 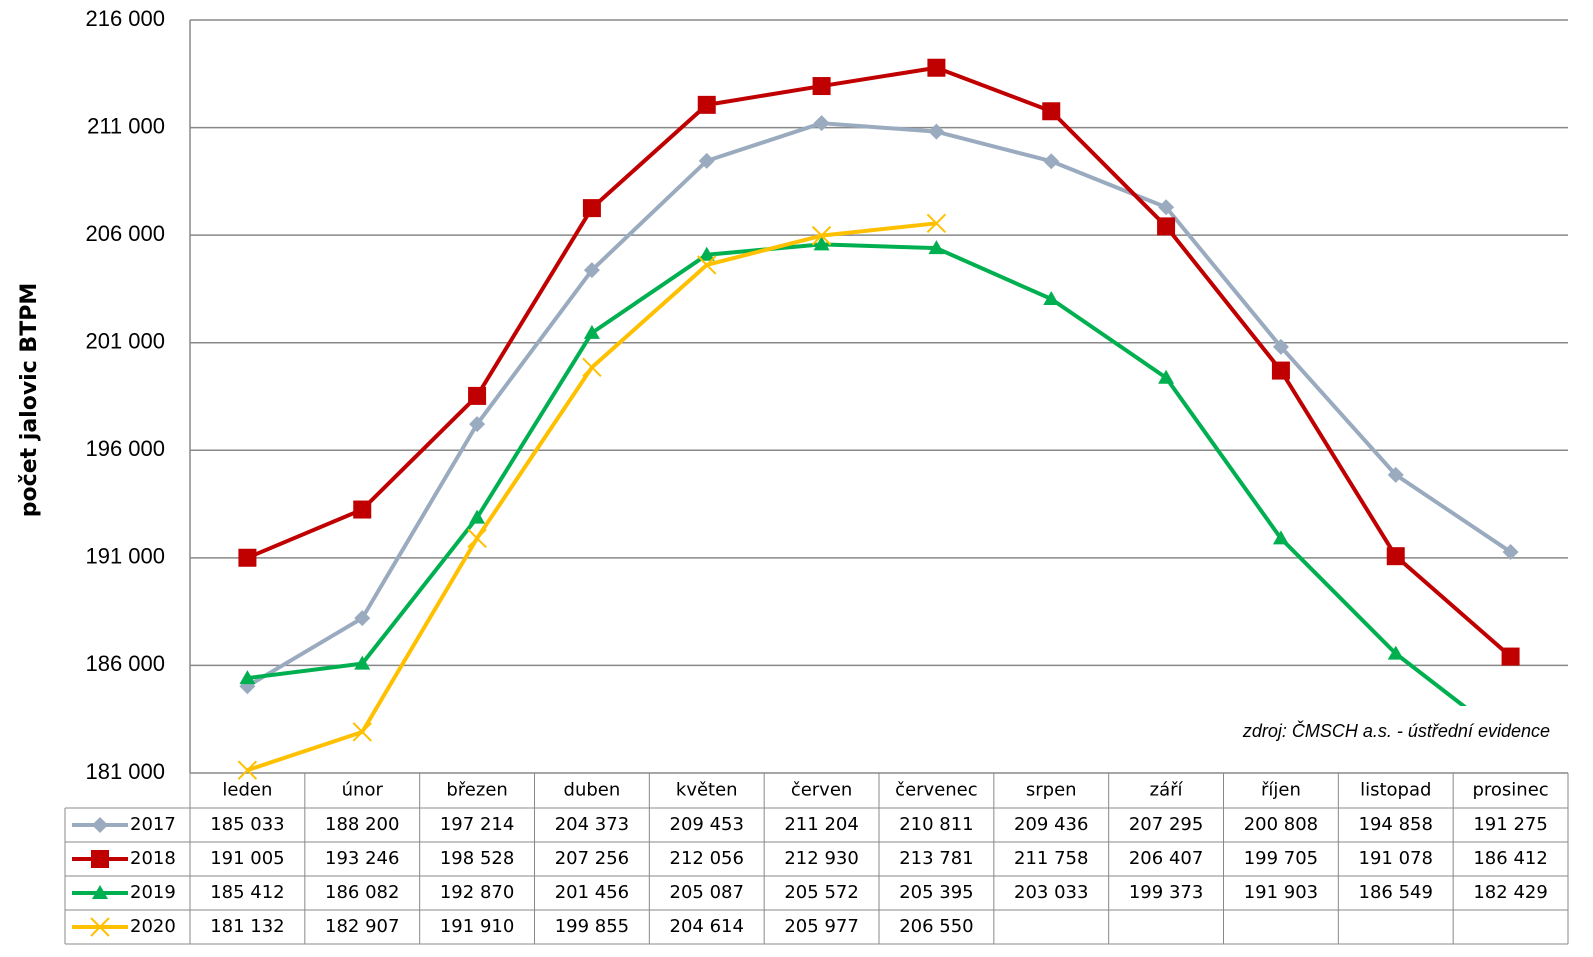 What do you see at coordinates (125, 18) in the screenshot?
I see `y-tick-label: 216 000` at bounding box center [125, 18].